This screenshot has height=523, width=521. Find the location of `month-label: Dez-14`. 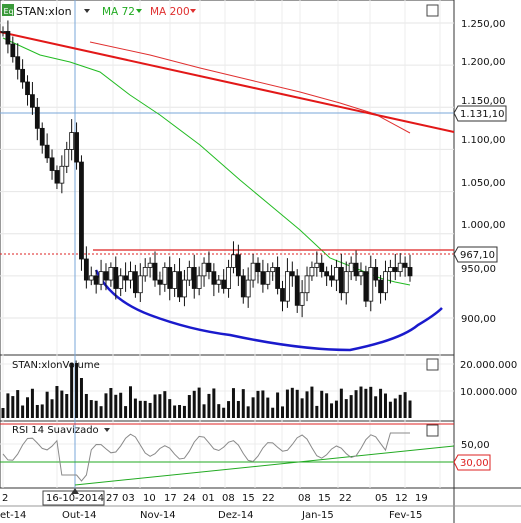

month-label: Dez-14 is located at coordinates (235, 515).